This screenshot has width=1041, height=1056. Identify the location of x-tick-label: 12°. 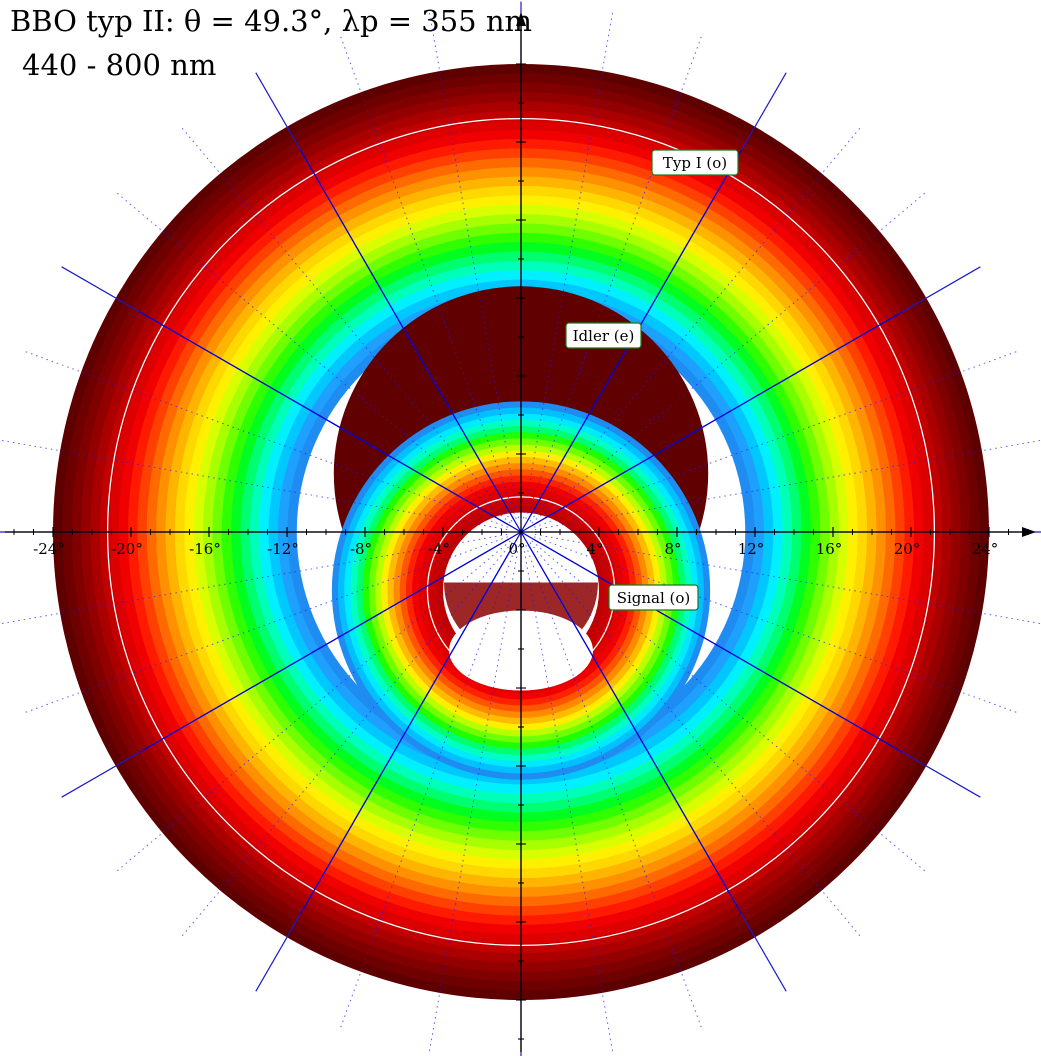
(751, 549).